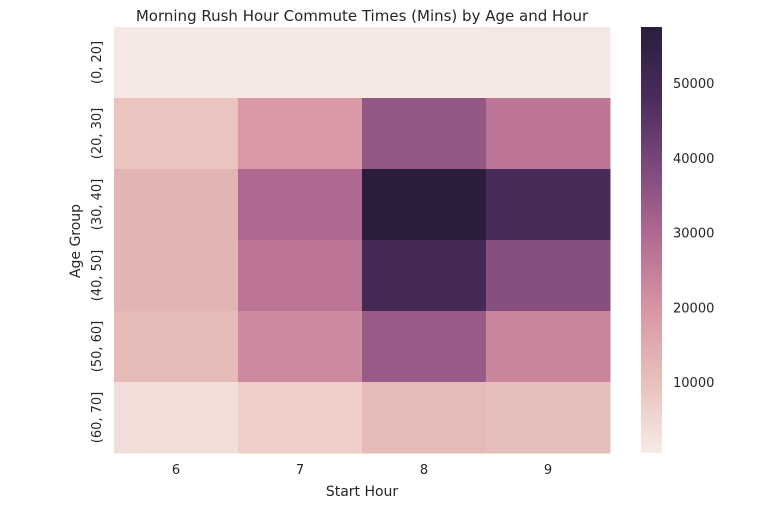 This screenshot has width=763, height=511. I want to click on y-axis-label: Age Group, so click(76, 241).